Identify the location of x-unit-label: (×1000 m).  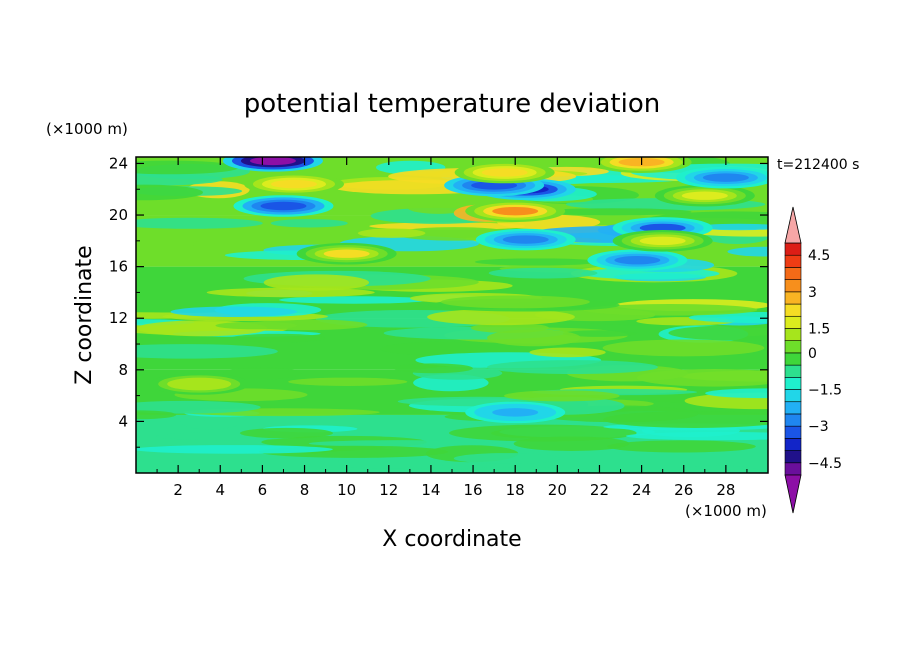
(726, 511).